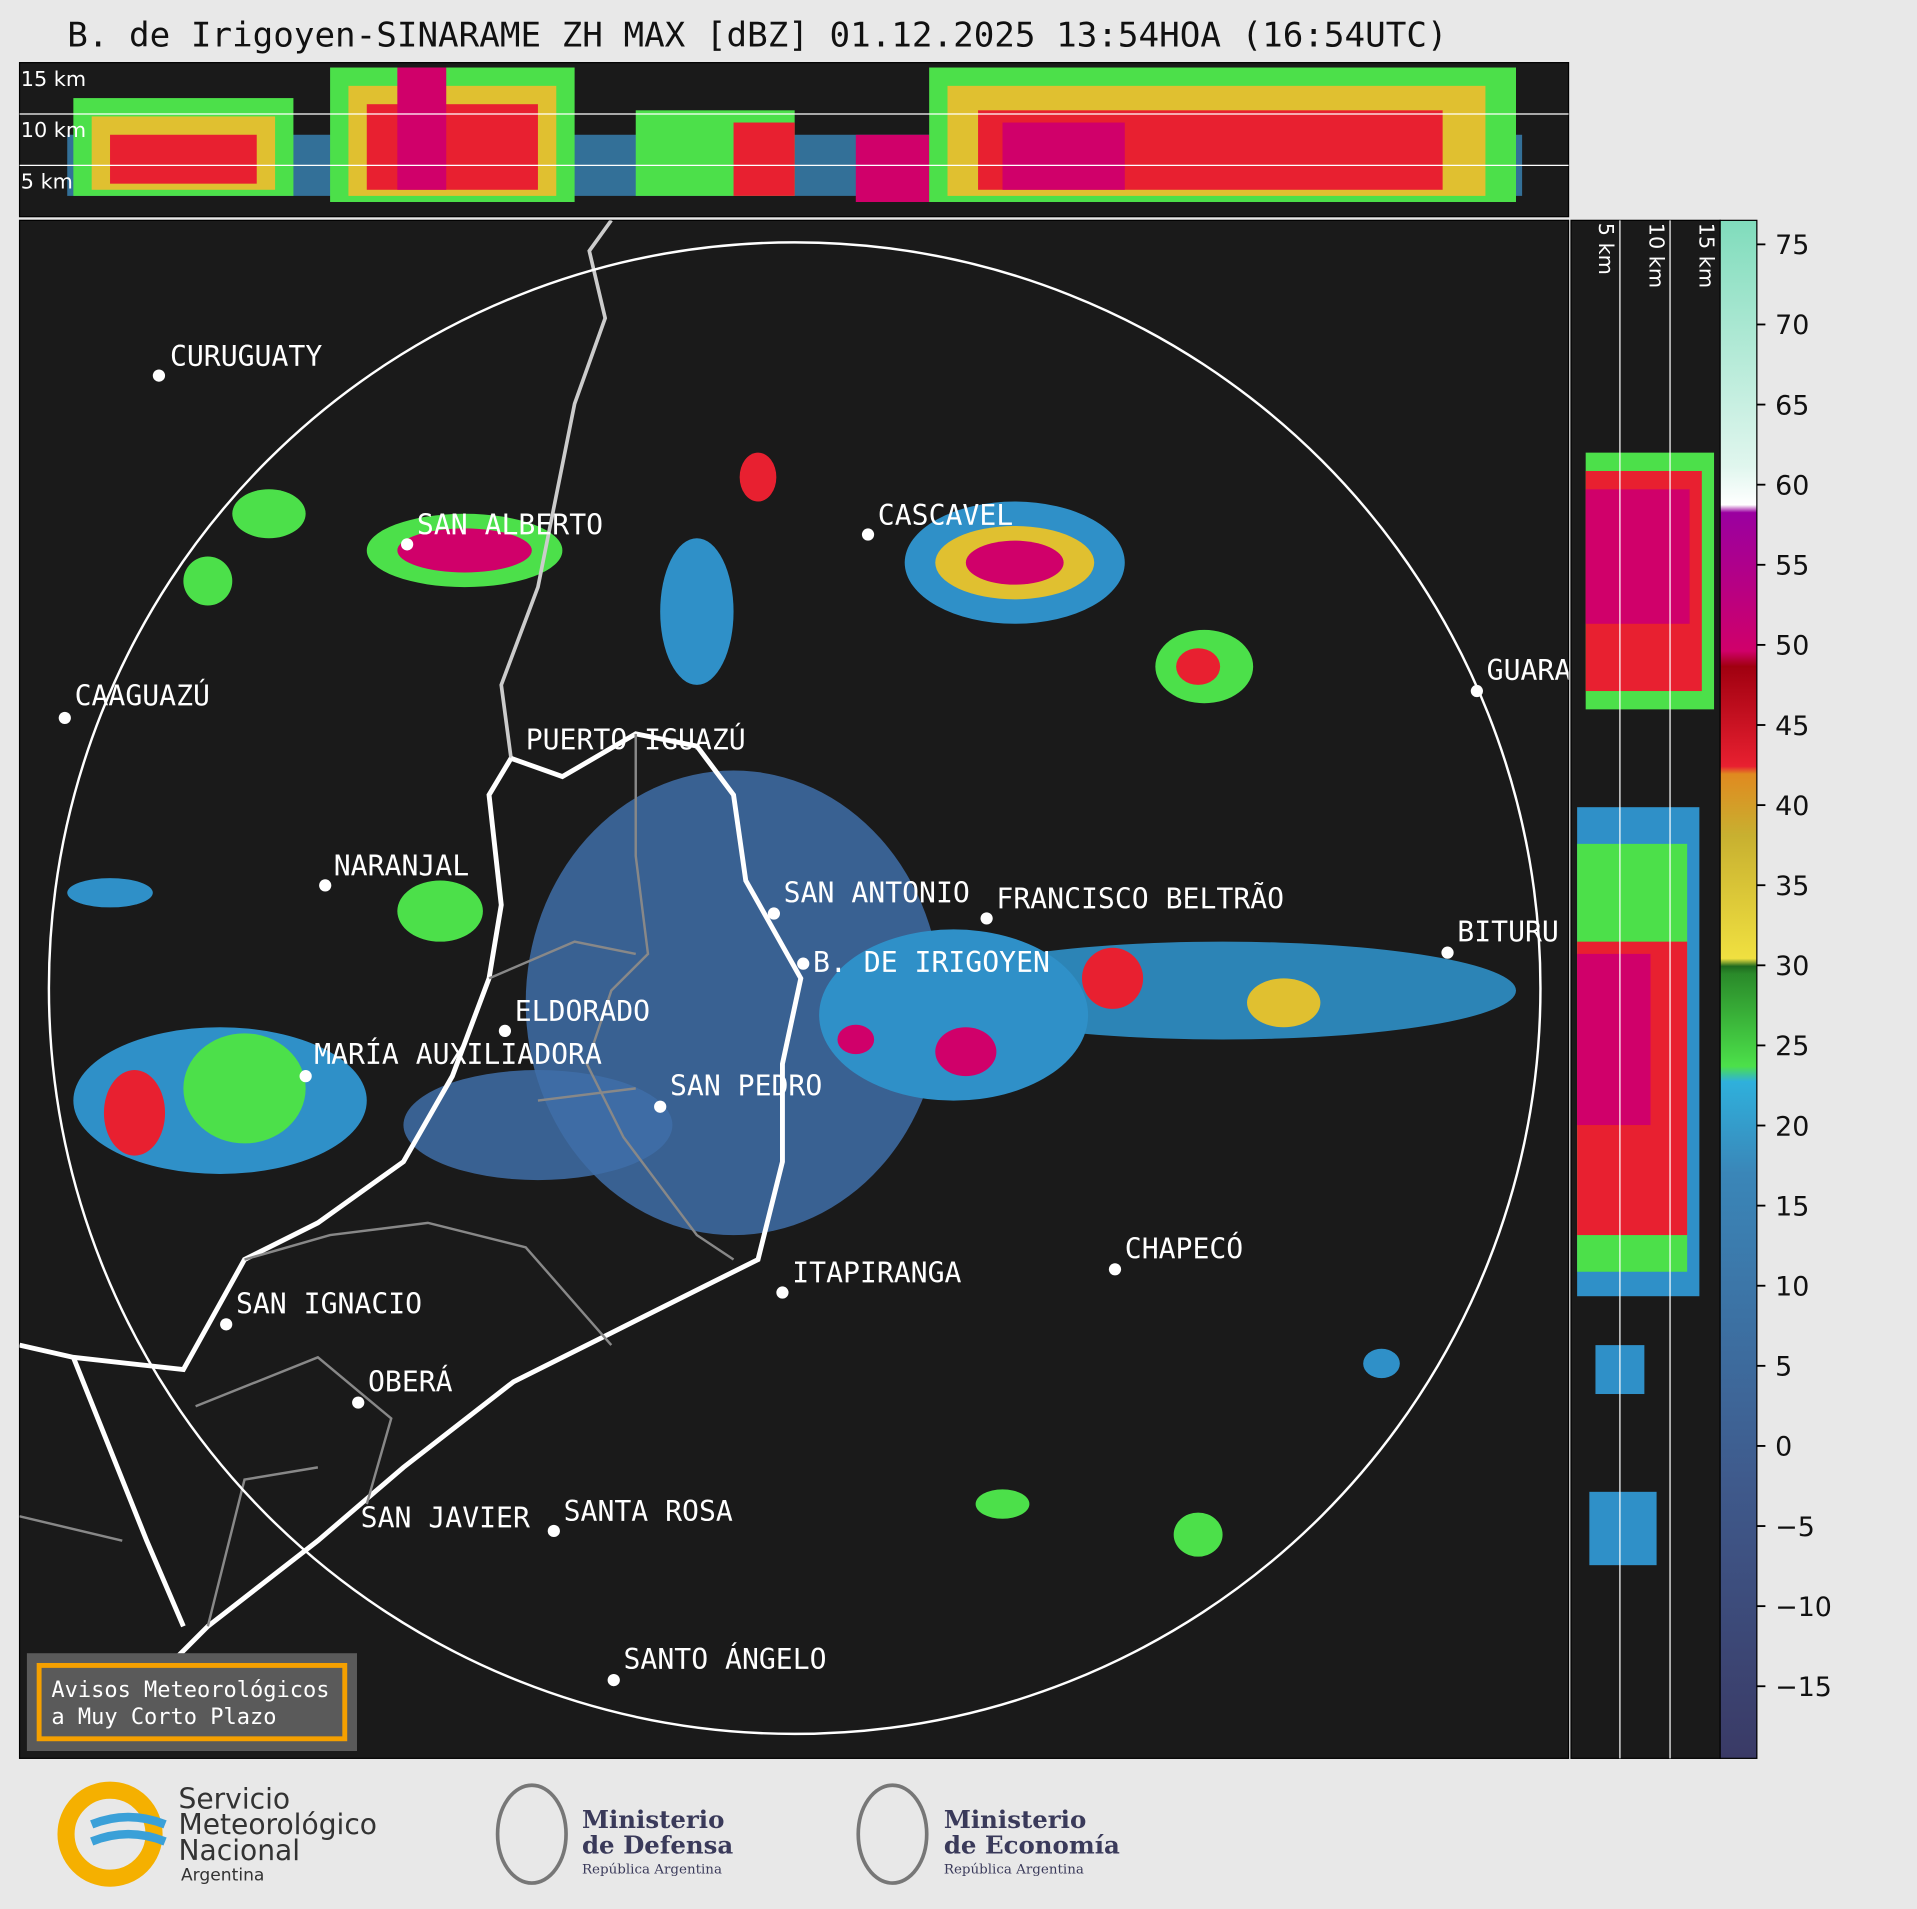 This screenshot has width=1917, height=1909. Describe the element at coordinates (1792, 245) in the screenshot. I see `colorbar-tick-label: 75` at that location.